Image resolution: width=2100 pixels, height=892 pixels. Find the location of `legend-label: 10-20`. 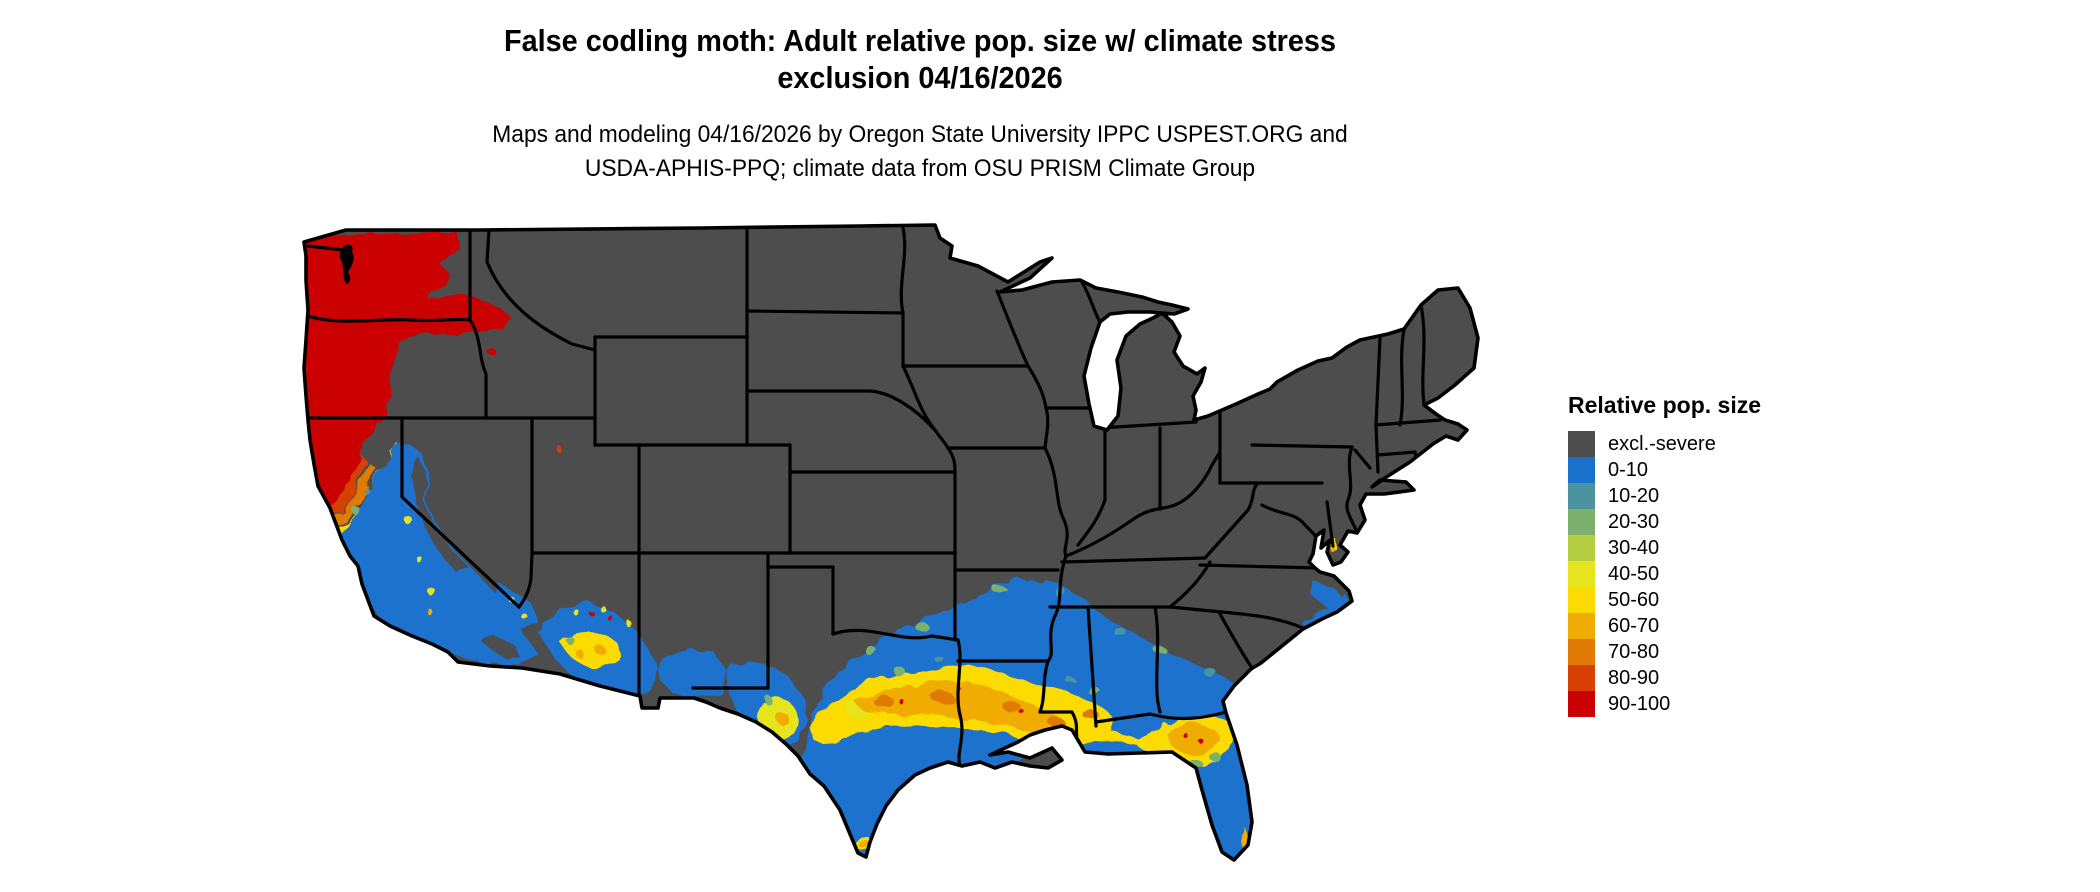

legend-label: 10-20 is located at coordinates (1634, 495).